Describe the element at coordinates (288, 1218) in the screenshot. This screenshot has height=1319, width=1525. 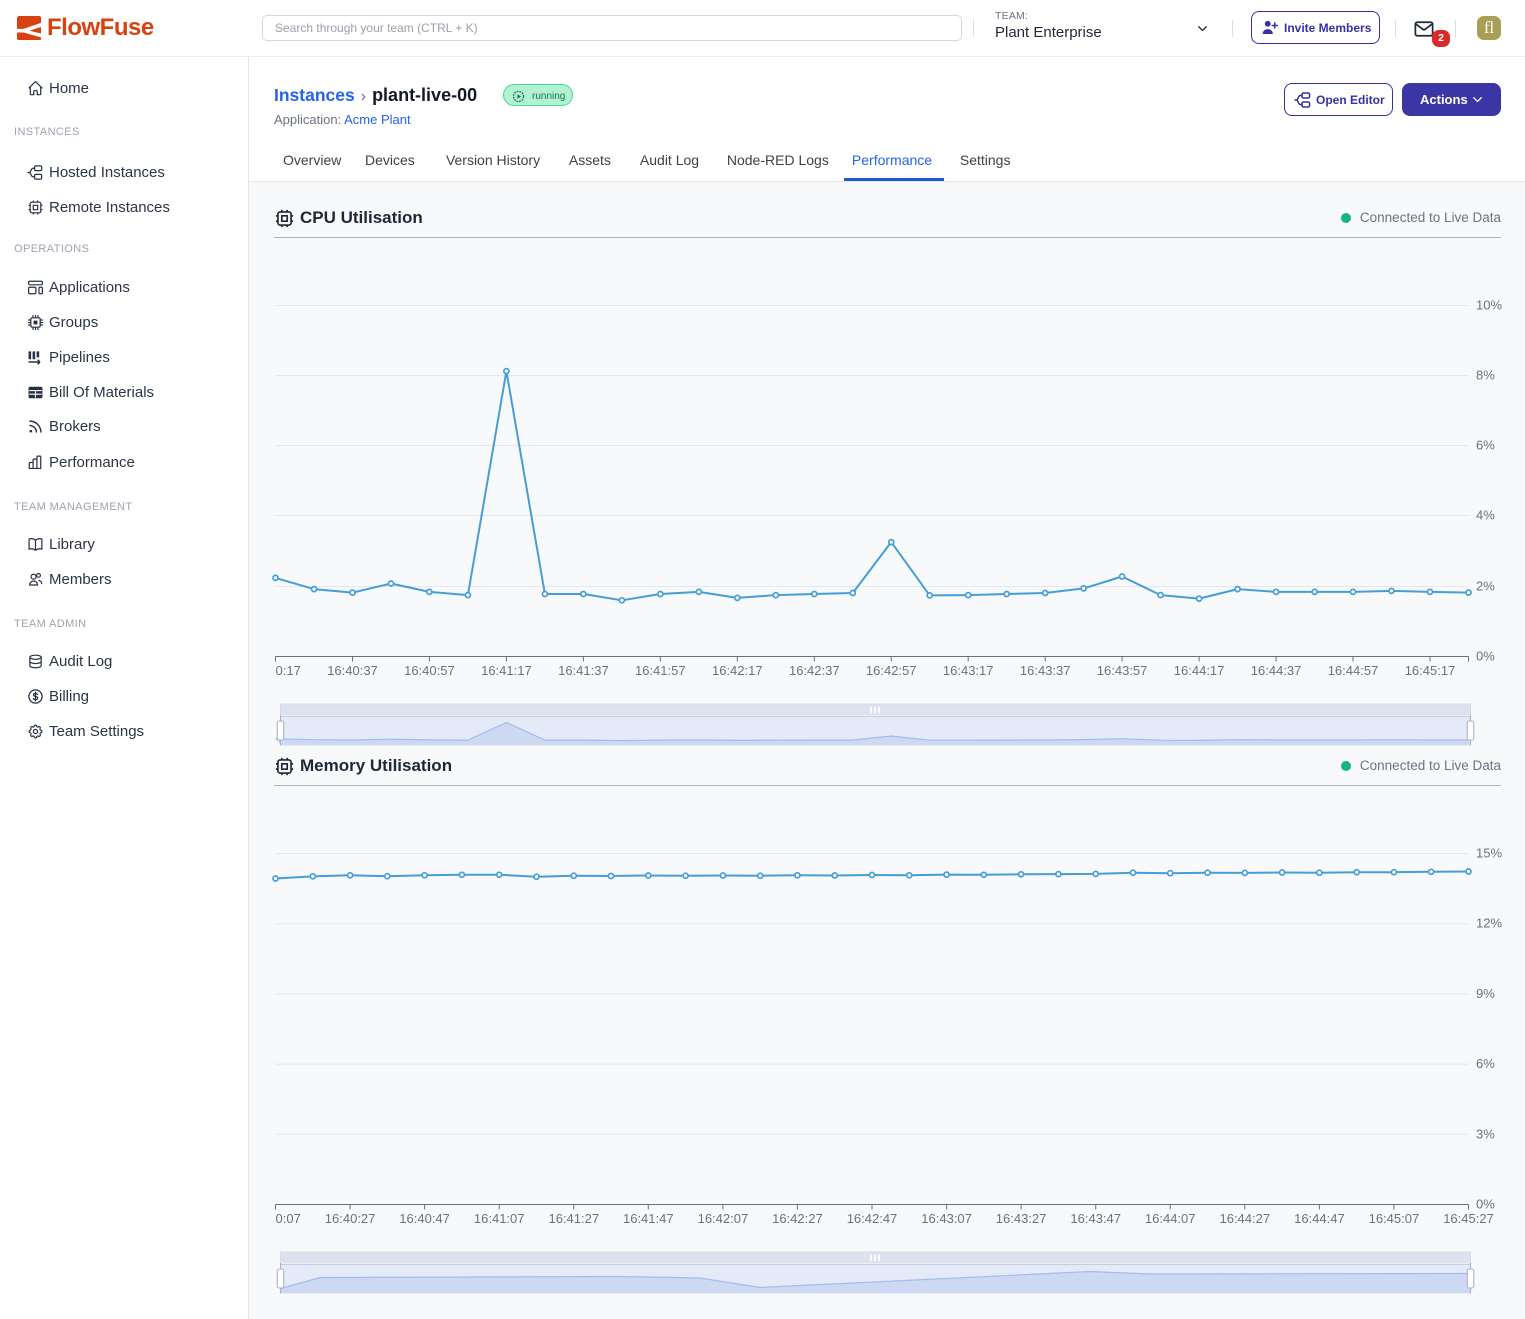
I see `svg-text: 0:07` at that location.